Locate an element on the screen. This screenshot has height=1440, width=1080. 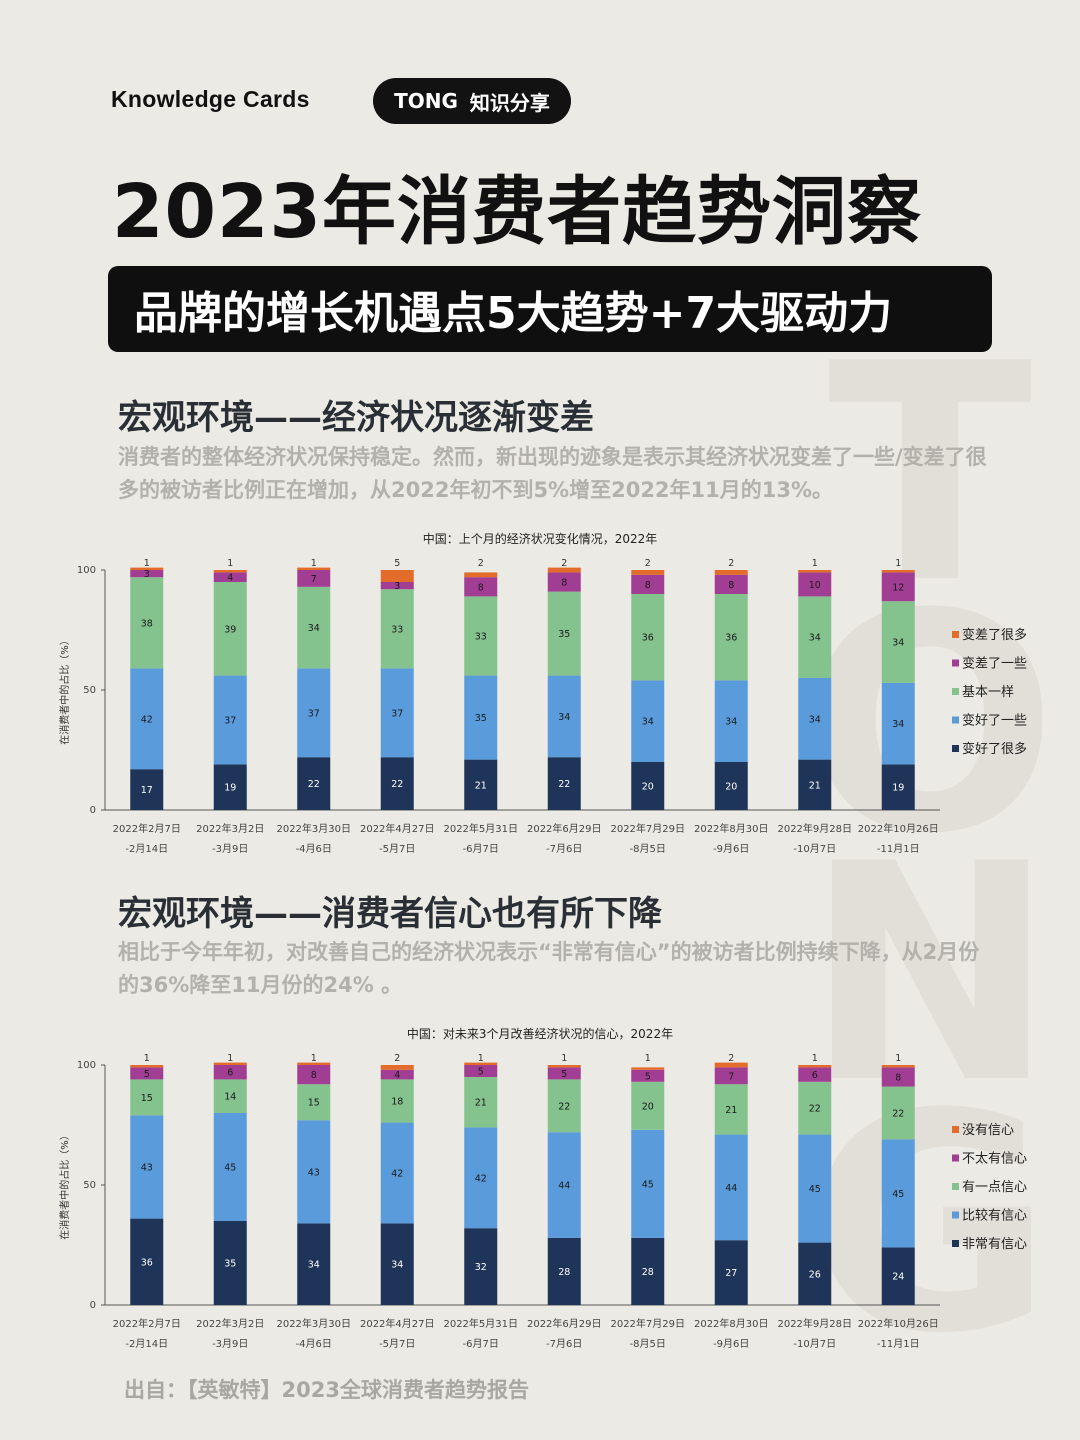
x-tick-label: 2022年7月29日 is located at coordinates (647, 1323).